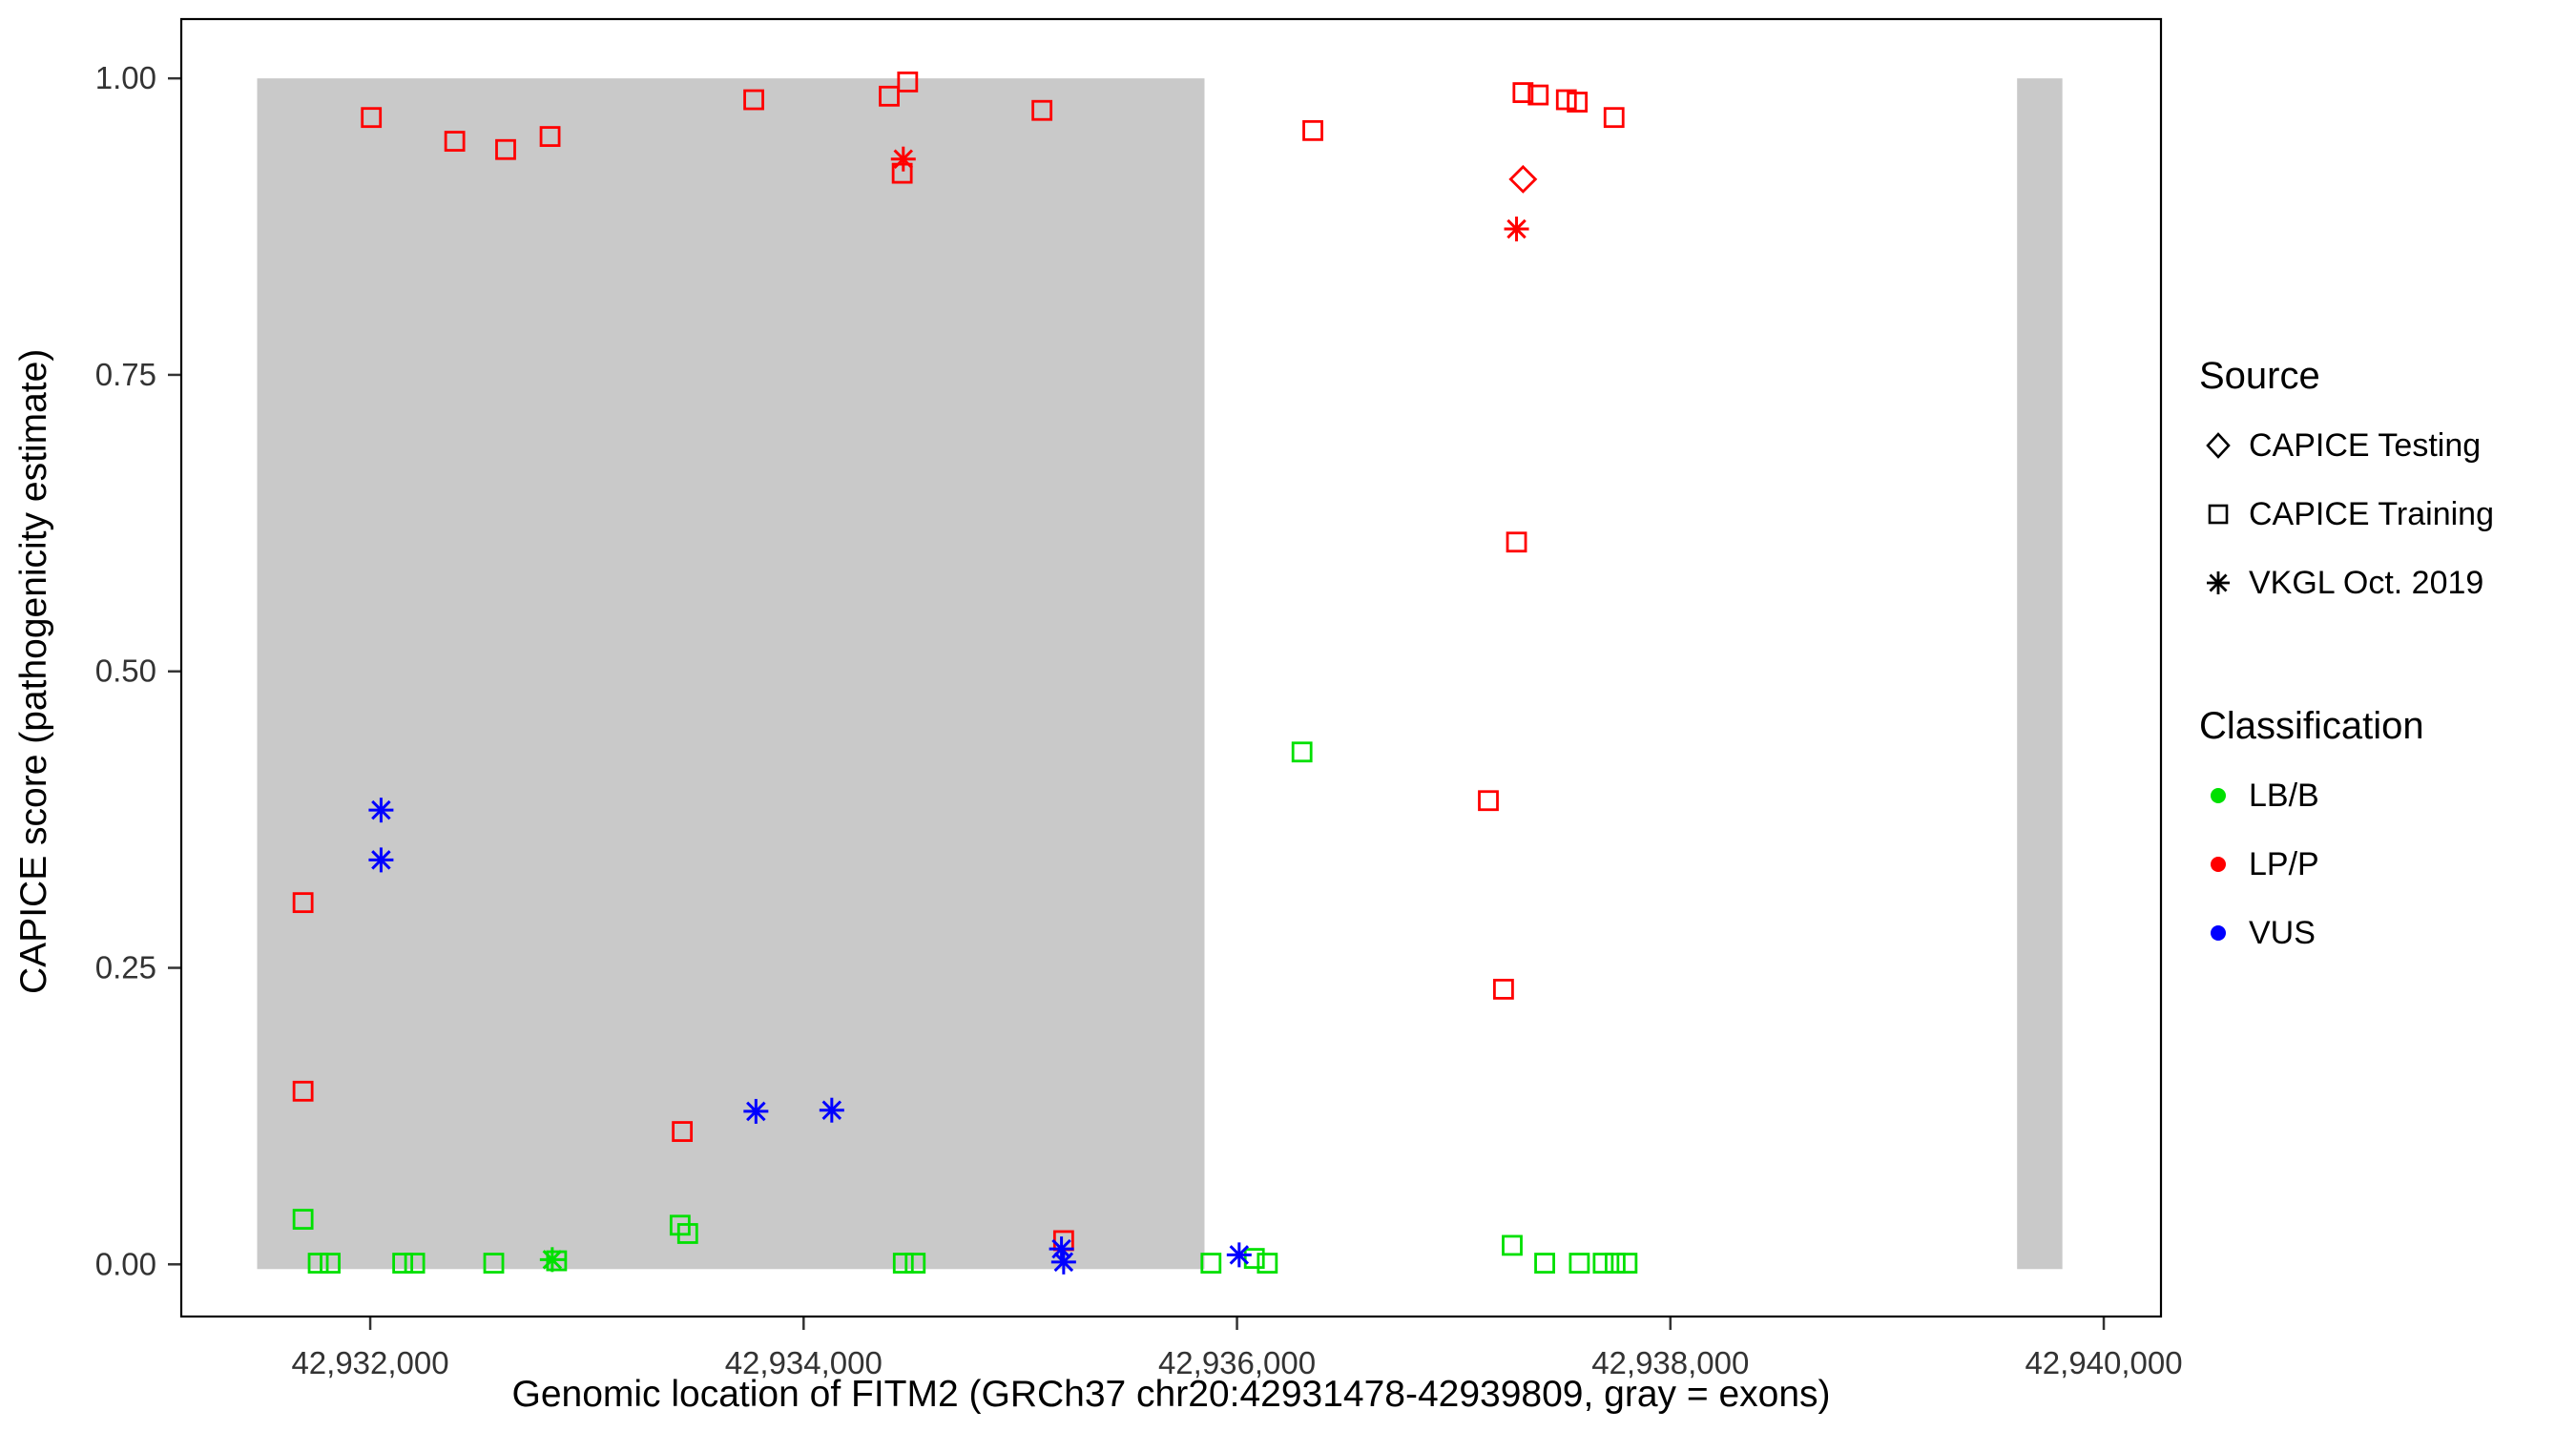 The height and width of the screenshot is (1431, 2576). What do you see at coordinates (2366, 582) in the screenshot?
I see `legend-label-vkgl: VKGL Oct. 2019` at bounding box center [2366, 582].